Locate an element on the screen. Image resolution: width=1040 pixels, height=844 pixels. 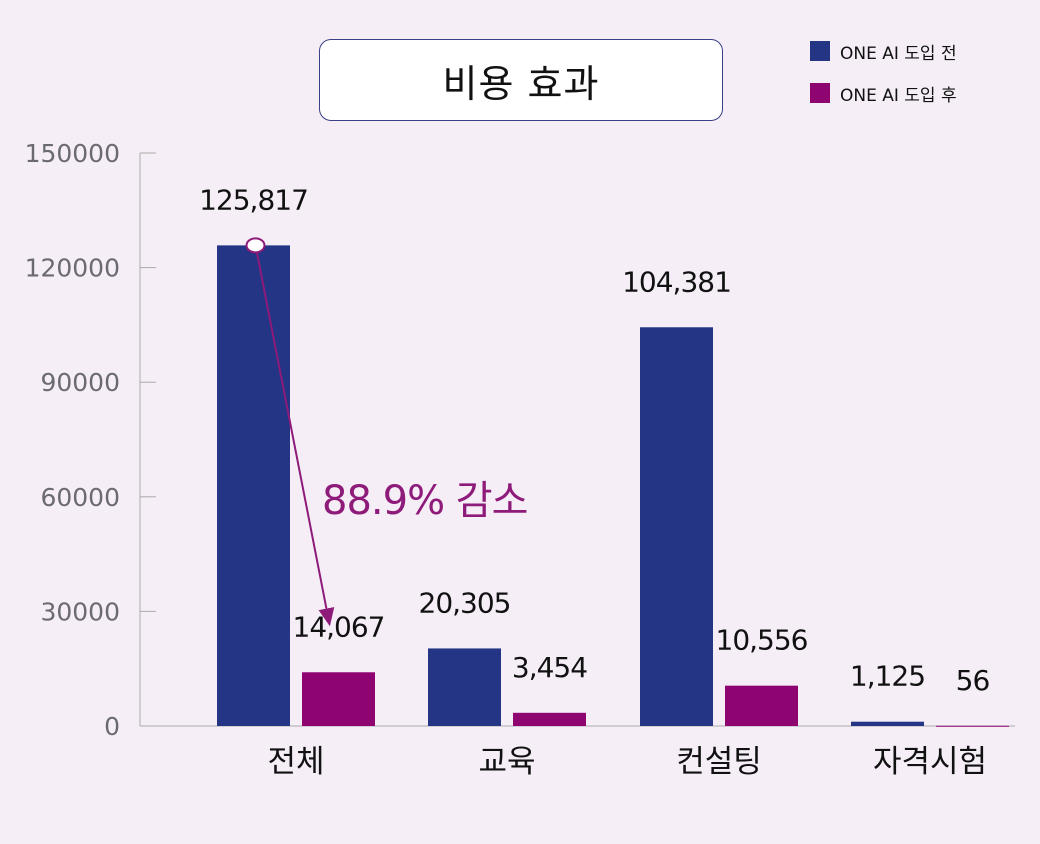
x-tick-label: 전체 is located at coordinates (295, 762).